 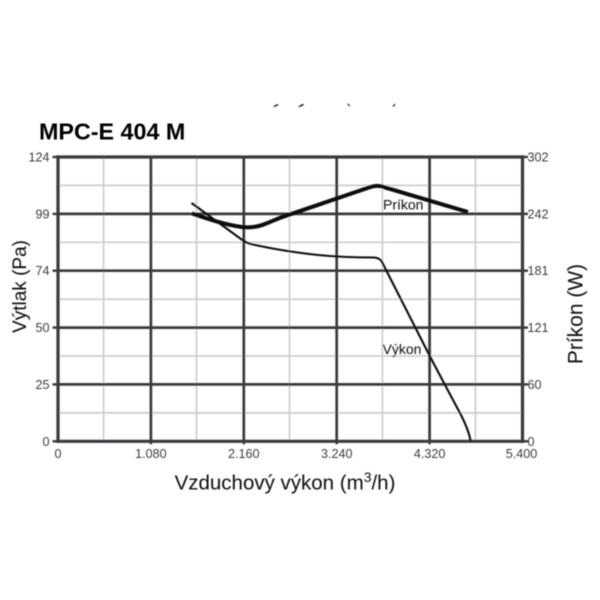 I want to click on svg-text: 1.080, so click(x=151, y=454).